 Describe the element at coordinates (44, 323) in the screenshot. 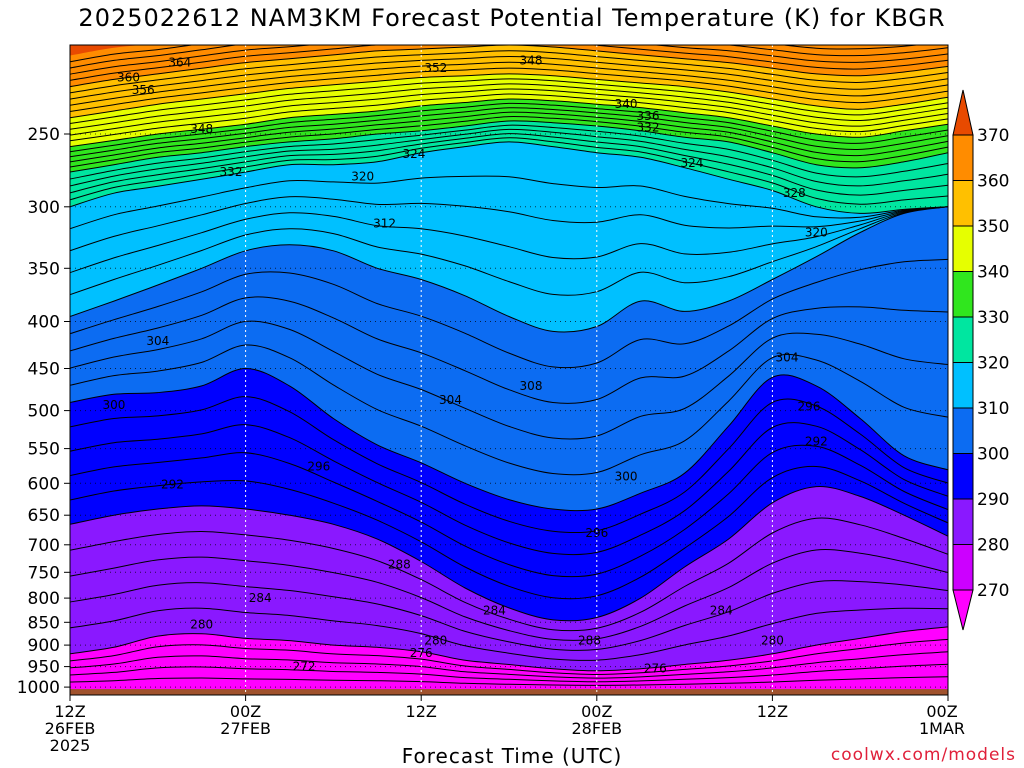

I see `y-tick-label: 400` at that location.